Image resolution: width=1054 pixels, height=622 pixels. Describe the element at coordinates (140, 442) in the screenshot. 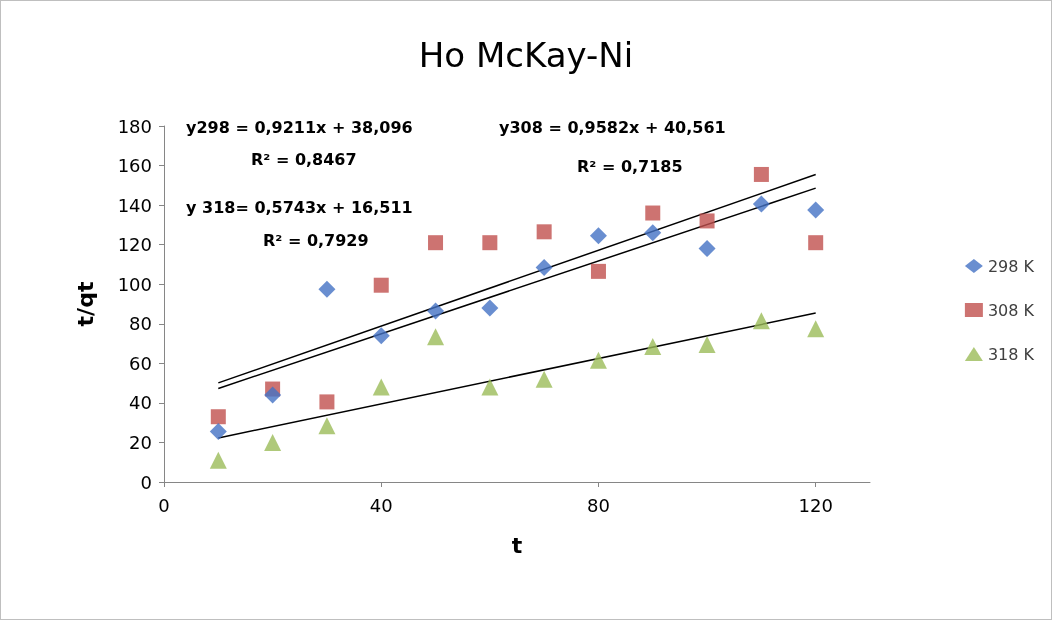

I see `y-tick-label: 20` at that location.